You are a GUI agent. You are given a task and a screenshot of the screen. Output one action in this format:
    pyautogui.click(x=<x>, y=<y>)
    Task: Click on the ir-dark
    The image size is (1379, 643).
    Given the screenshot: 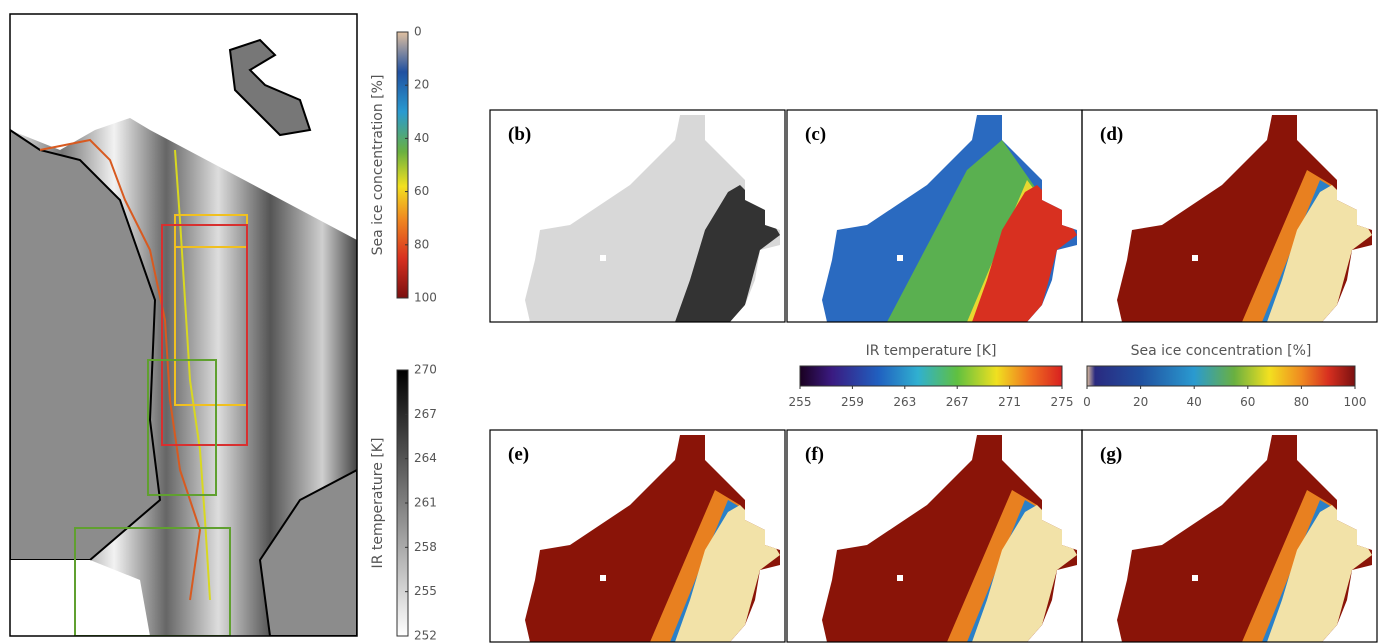 What is the action you would take?
    pyautogui.click(x=727, y=253)
    